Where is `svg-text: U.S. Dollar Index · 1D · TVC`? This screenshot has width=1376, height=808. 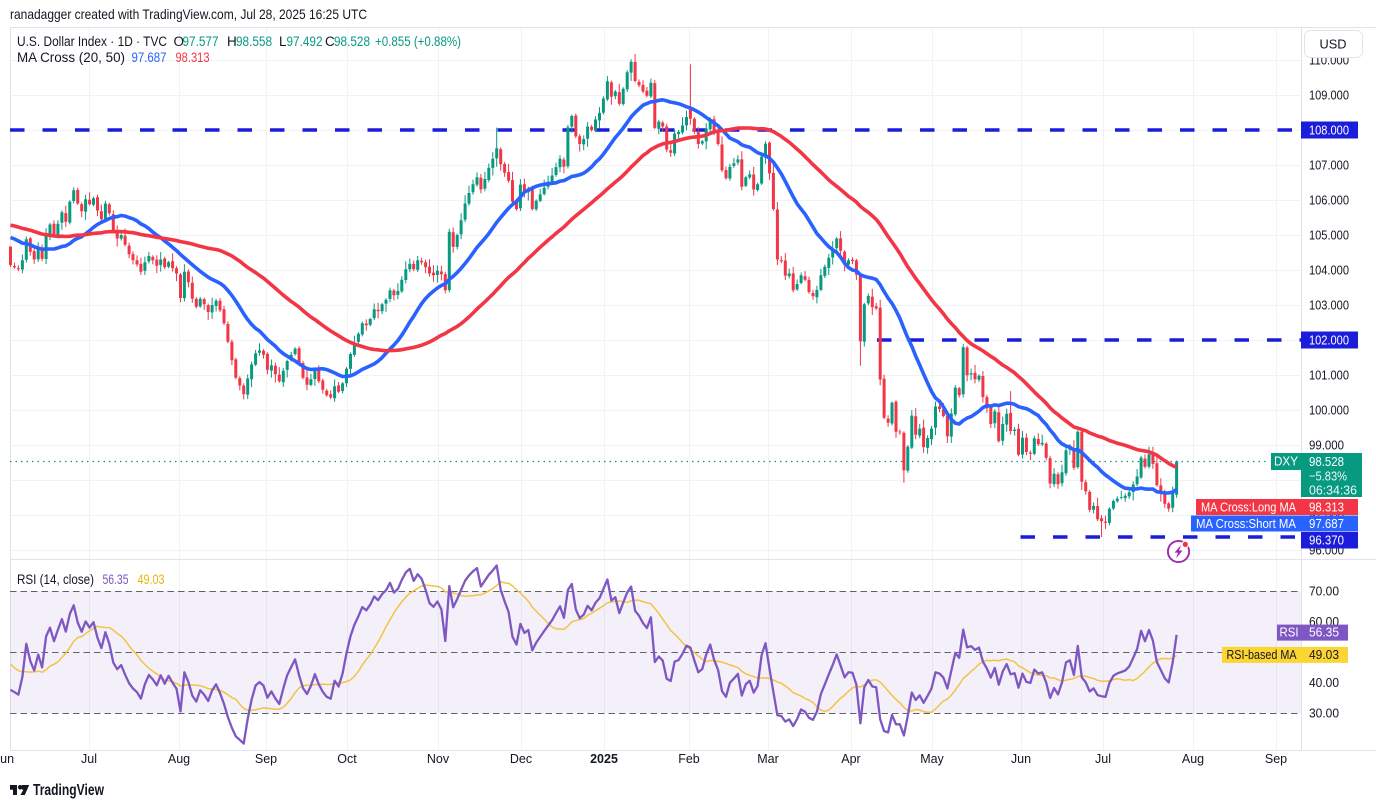 svg-text: U.S. Dollar Index · 1D · TVC is located at coordinates (92, 41).